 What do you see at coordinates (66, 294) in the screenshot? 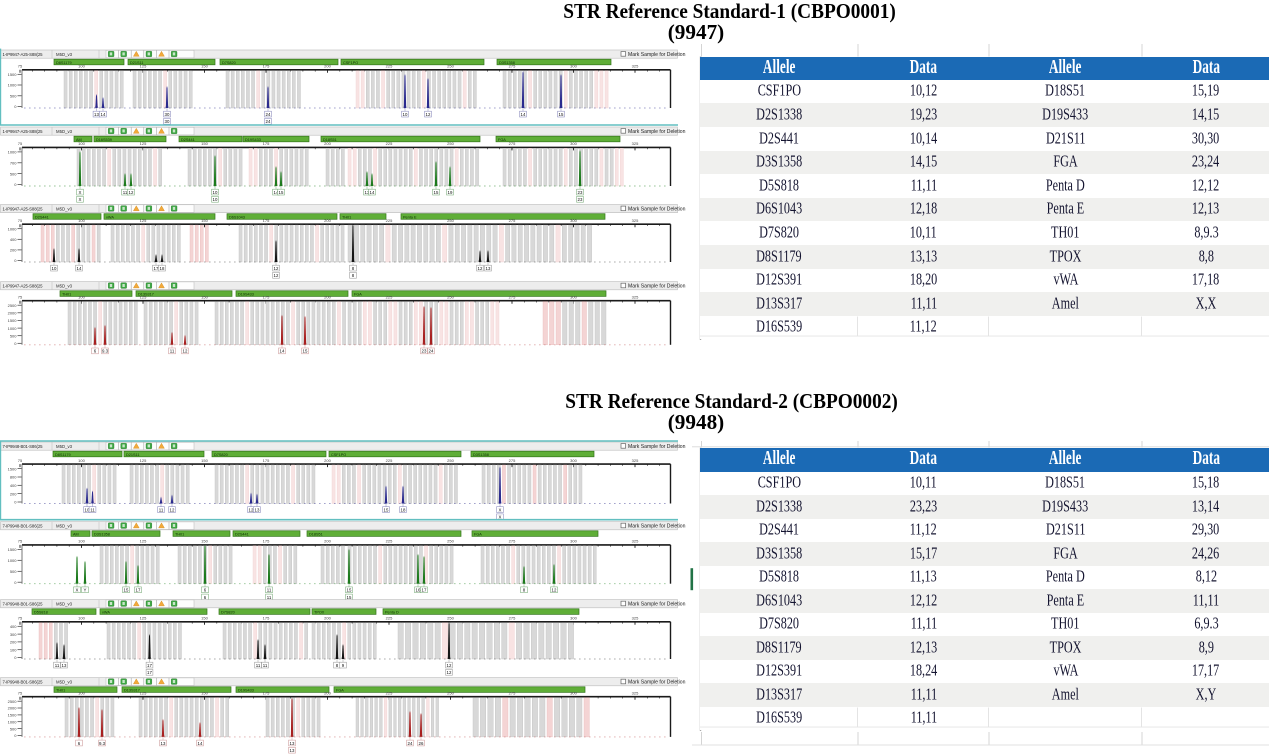
I see `svg-text: TH01` at bounding box center [66, 294].